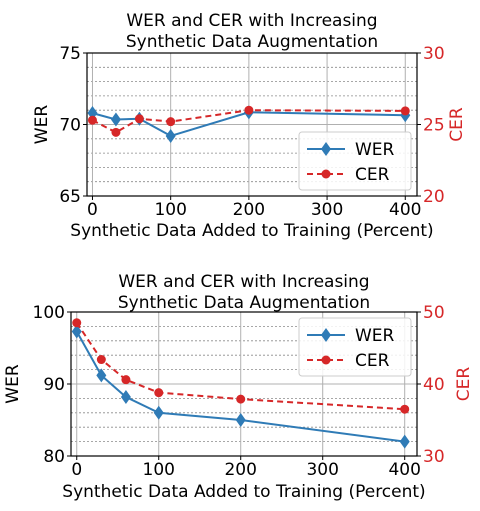 This screenshot has width=480, height=511. Describe the element at coordinates (434, 197) in the screenshot. I see `y-right-tick-label: 20` at that location.